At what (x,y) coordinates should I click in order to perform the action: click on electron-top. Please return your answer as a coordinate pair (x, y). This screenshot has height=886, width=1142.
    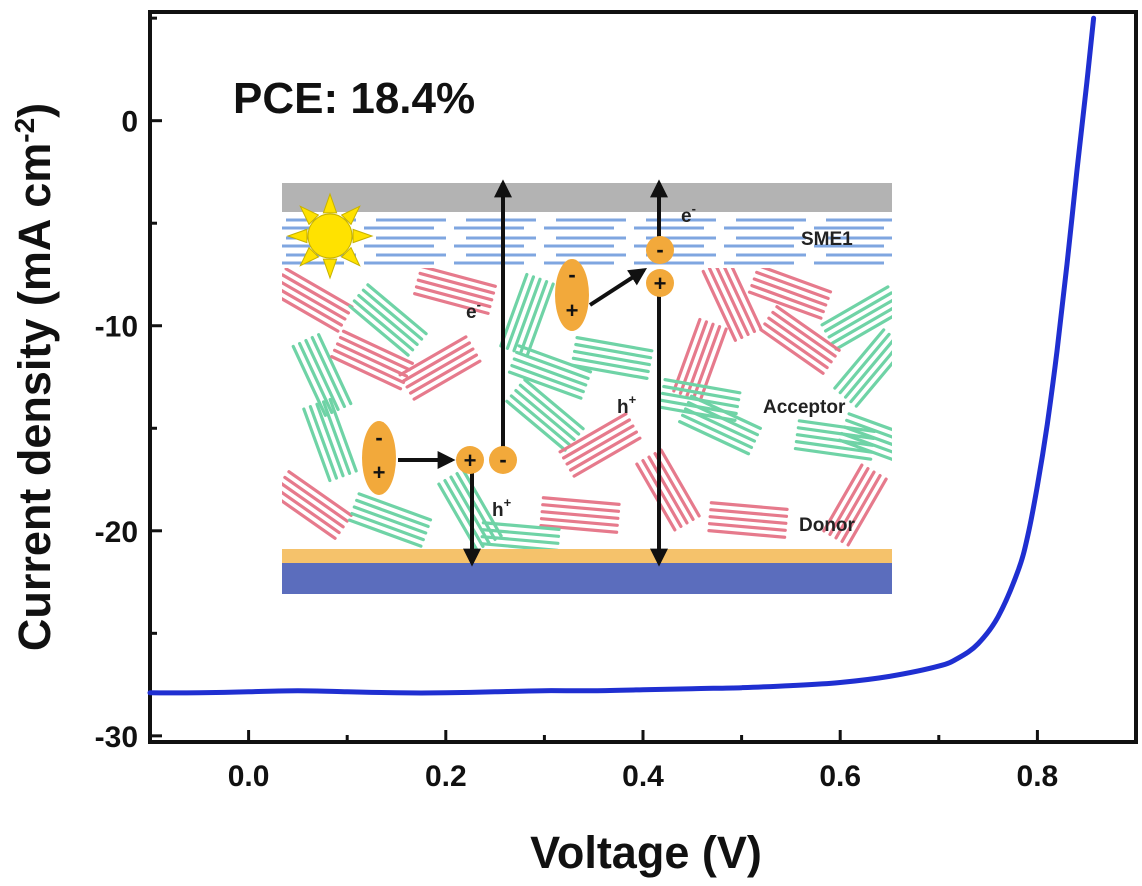
    Looking at the image, I should click on (660, 250).